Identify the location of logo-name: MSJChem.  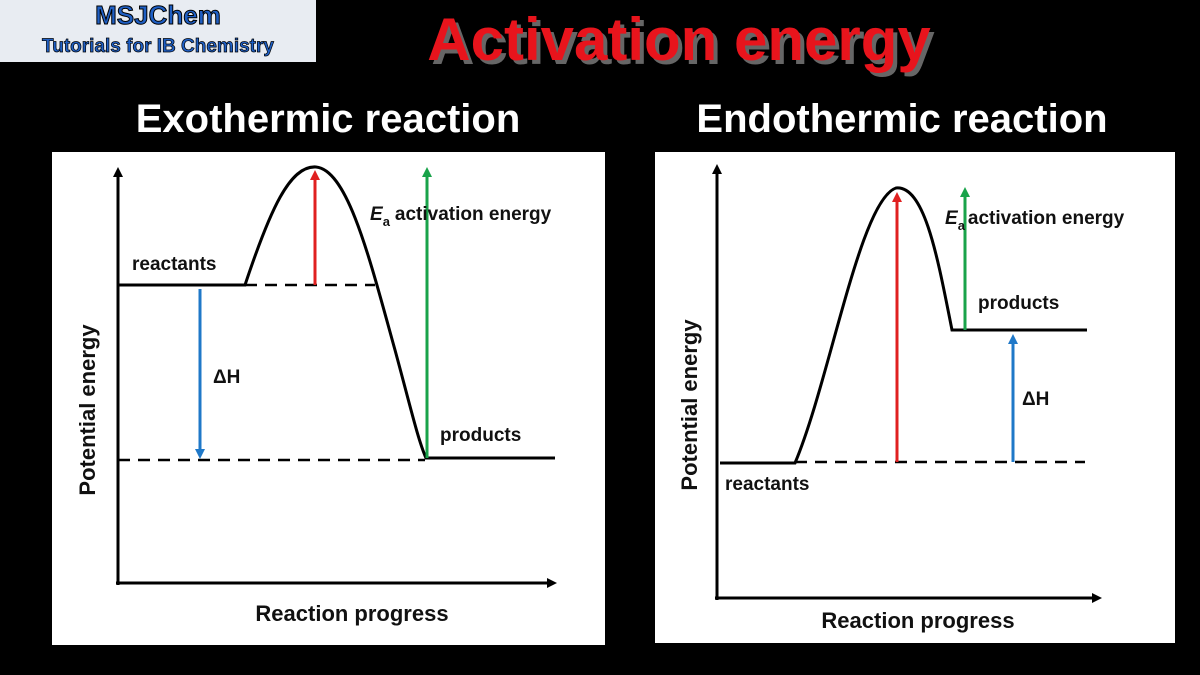
(158, 15).